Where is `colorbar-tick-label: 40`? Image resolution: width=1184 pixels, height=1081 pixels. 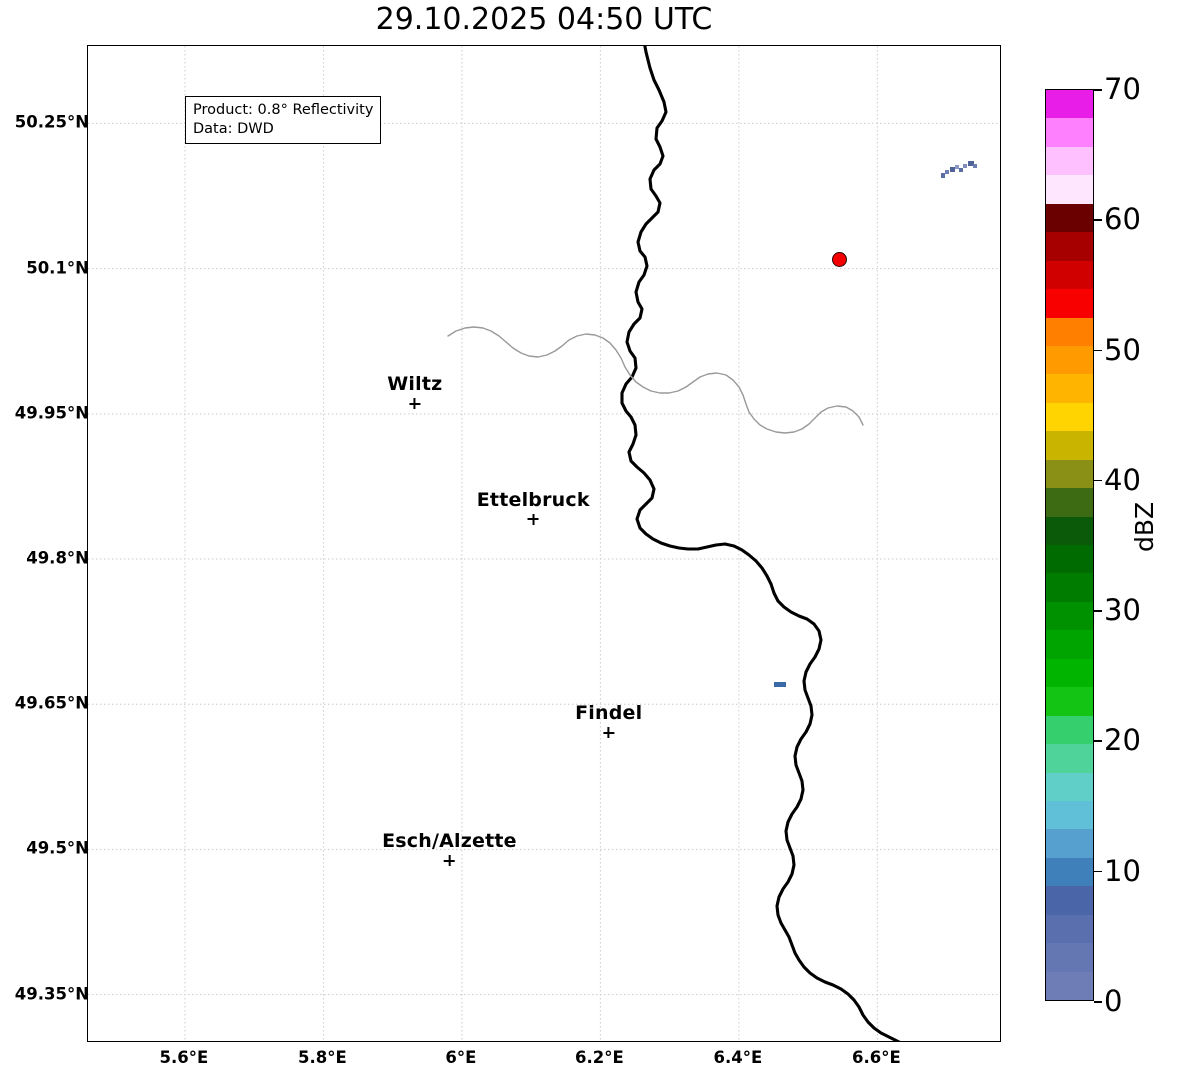
colorbar-tick-label: 40 is located at coordinates (1122, 479).